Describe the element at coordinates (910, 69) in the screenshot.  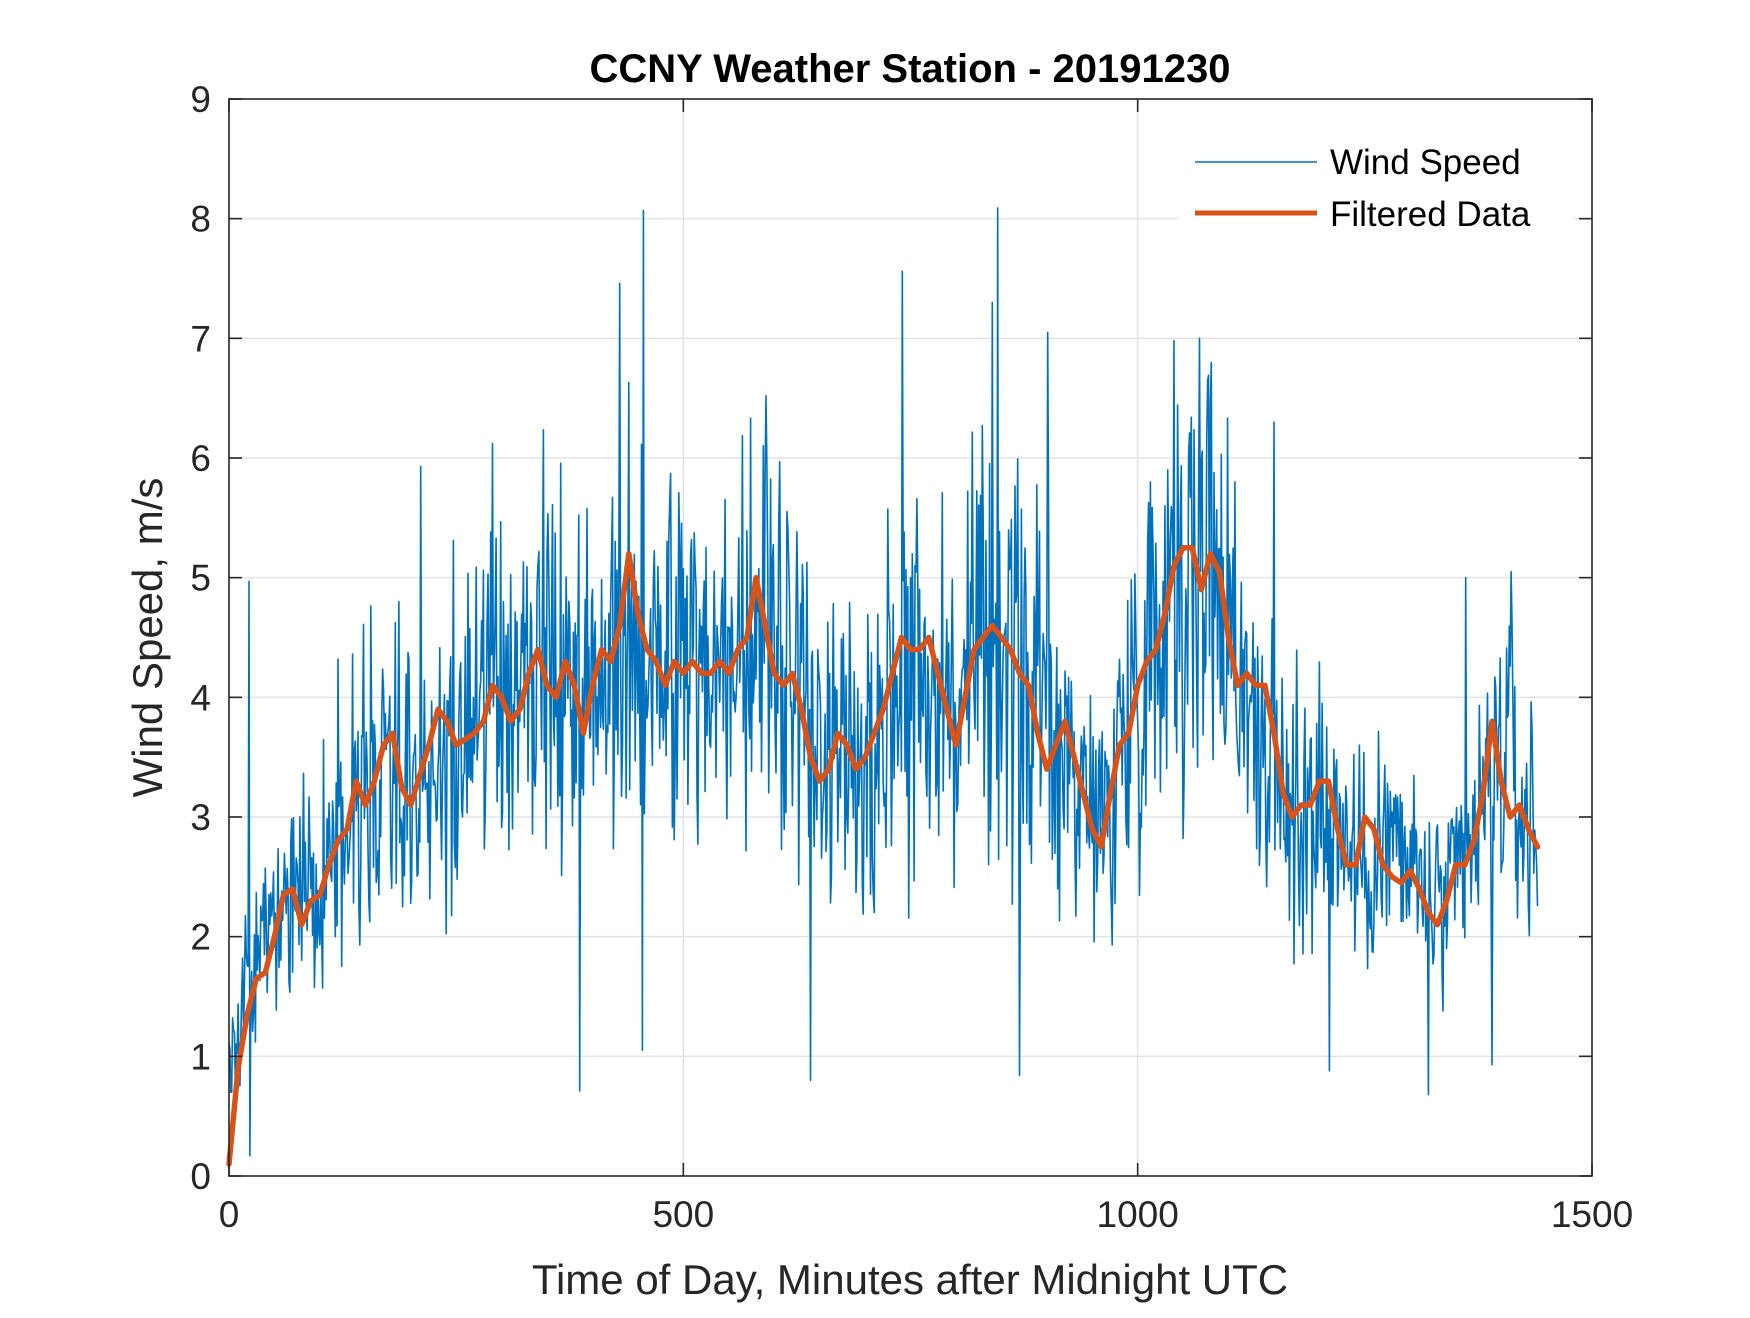
I see `chart-title: CCNY Weather Station - 20191230` at that location.